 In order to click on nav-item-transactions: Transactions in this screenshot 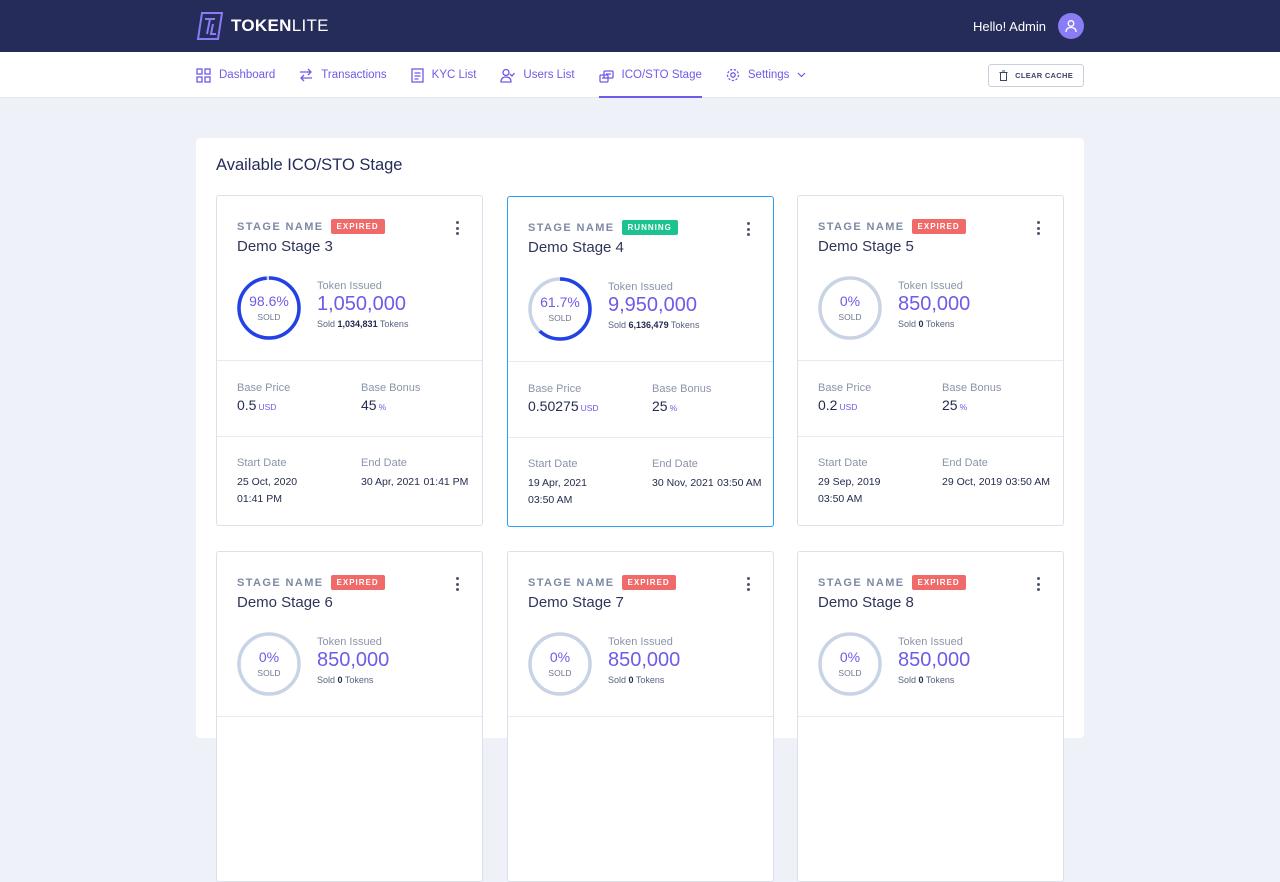, I will do `click(343, 75)`.